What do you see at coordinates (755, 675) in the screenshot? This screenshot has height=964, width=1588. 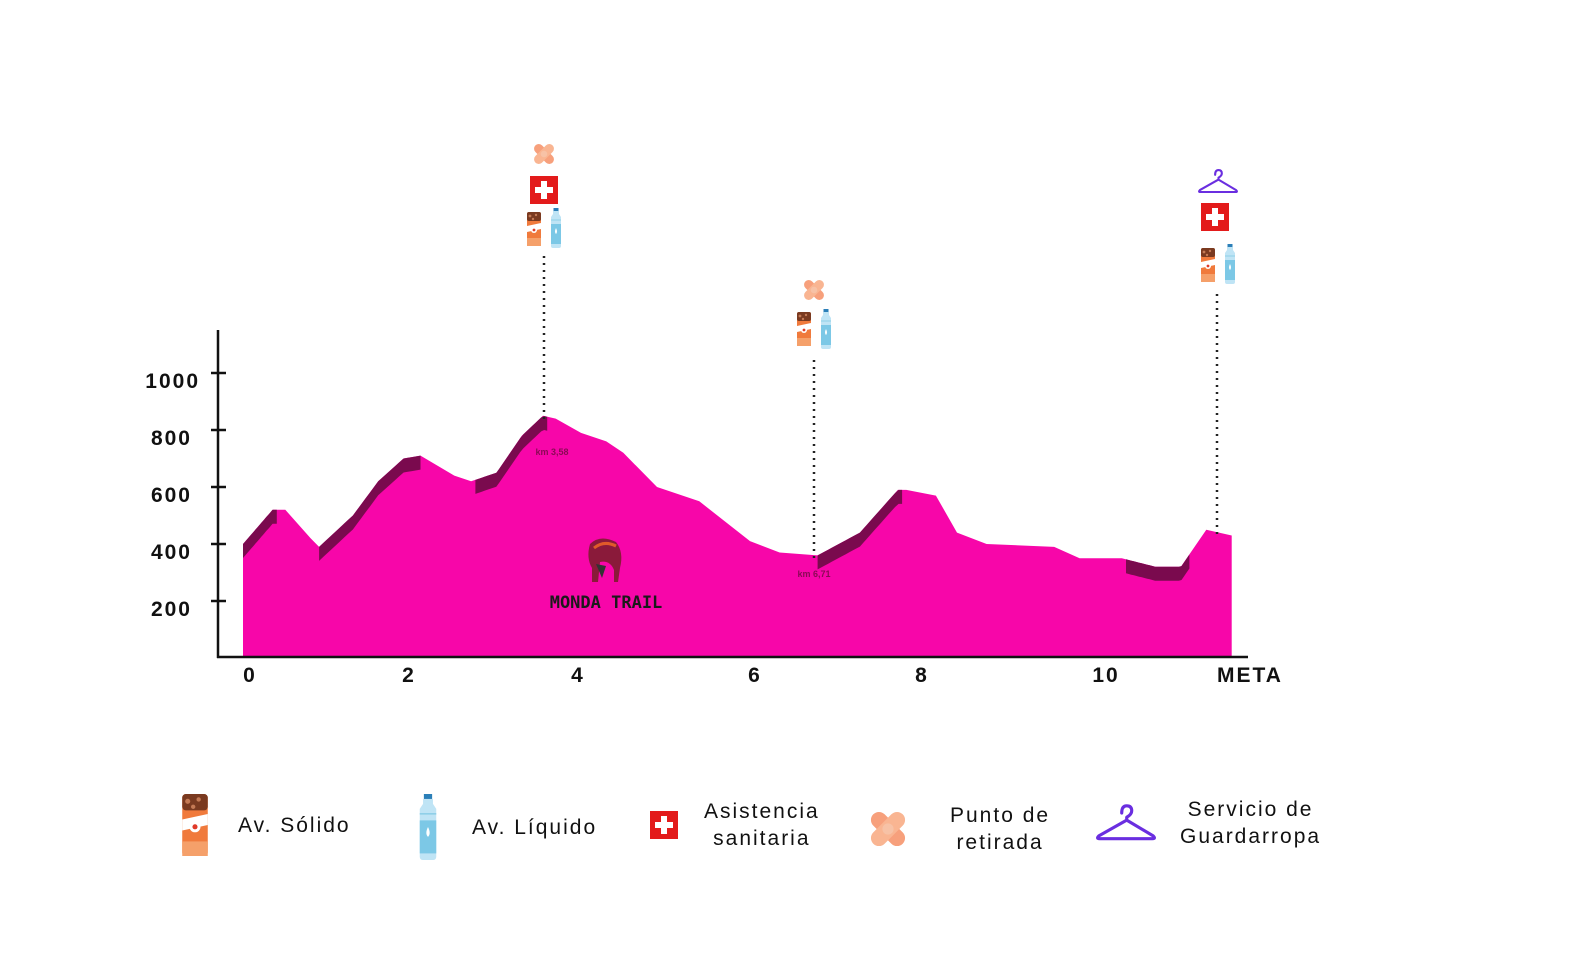 I see `x-tick-label: 6` at bounding box center [755, 675].